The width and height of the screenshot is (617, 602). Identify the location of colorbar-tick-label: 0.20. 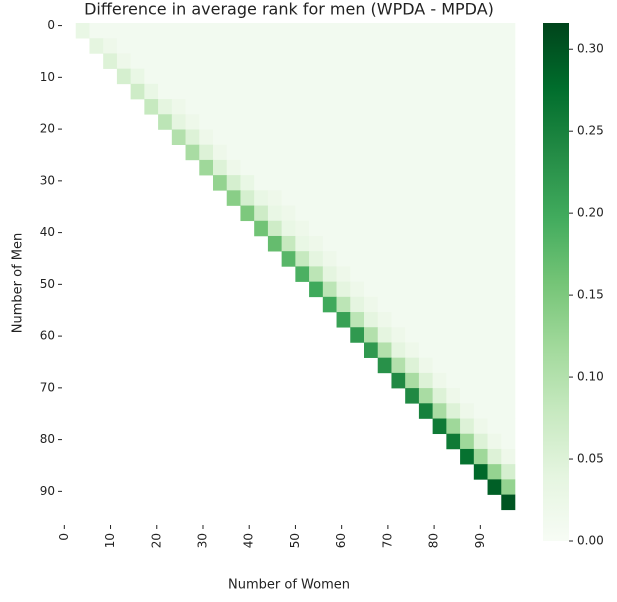
(590, 213).